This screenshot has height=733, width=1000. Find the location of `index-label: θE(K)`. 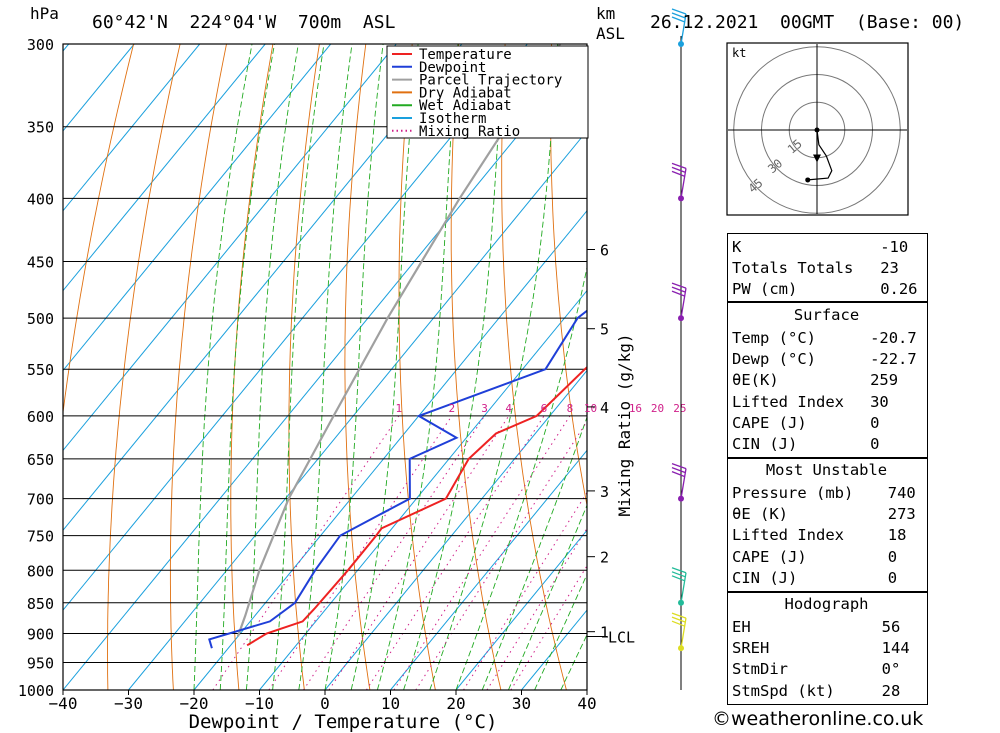

index-label: θE(K) is located at coordinates (755, 380).